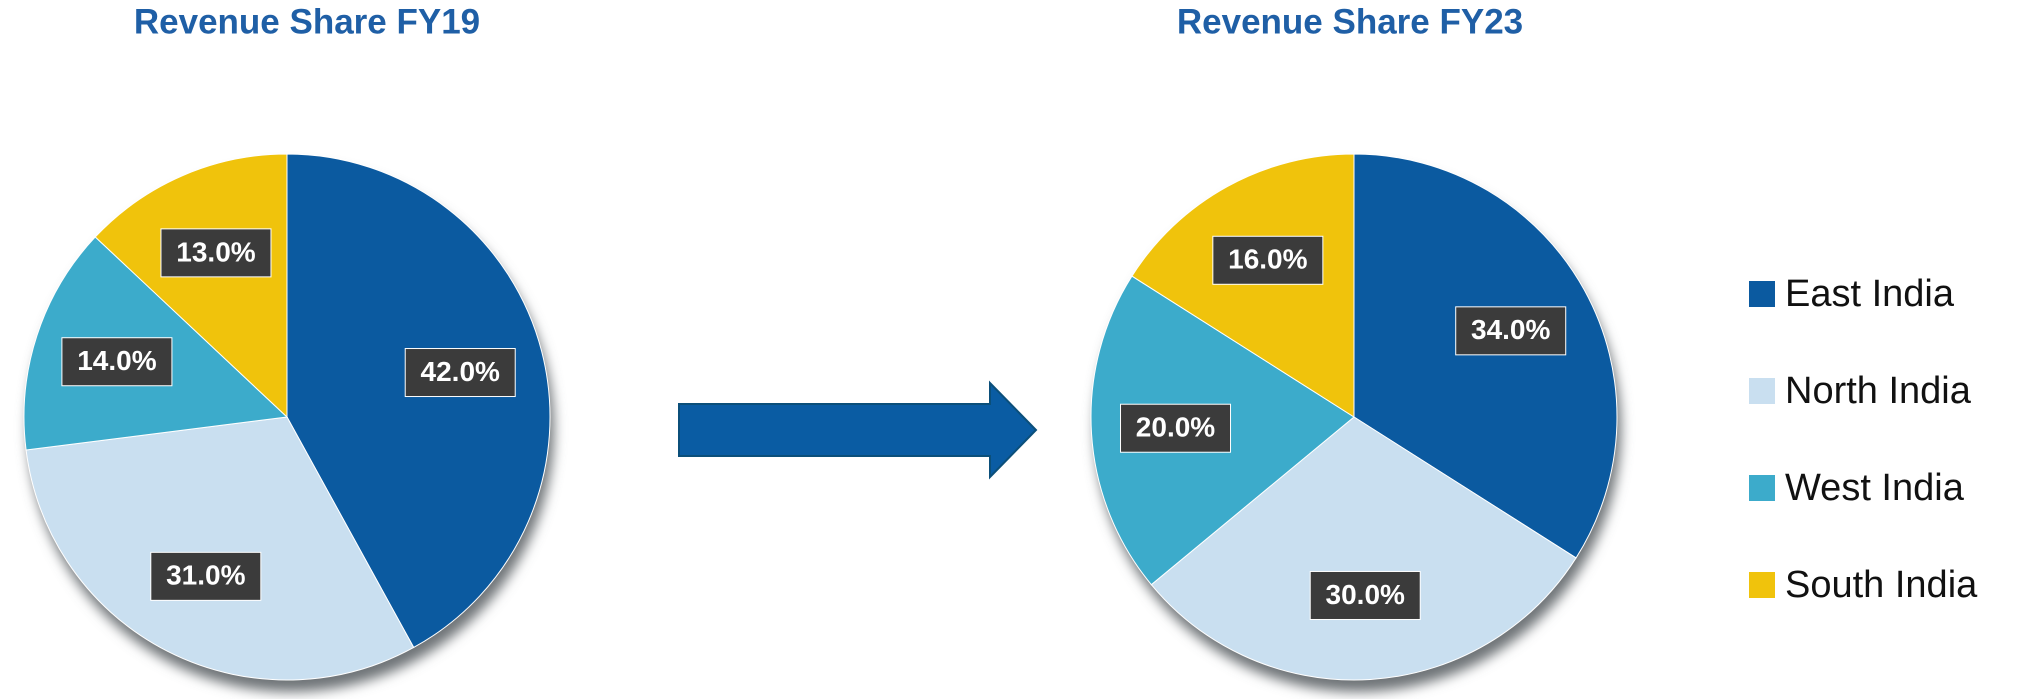  I want to click on value-label: 20.0%, so click(1175, 427).